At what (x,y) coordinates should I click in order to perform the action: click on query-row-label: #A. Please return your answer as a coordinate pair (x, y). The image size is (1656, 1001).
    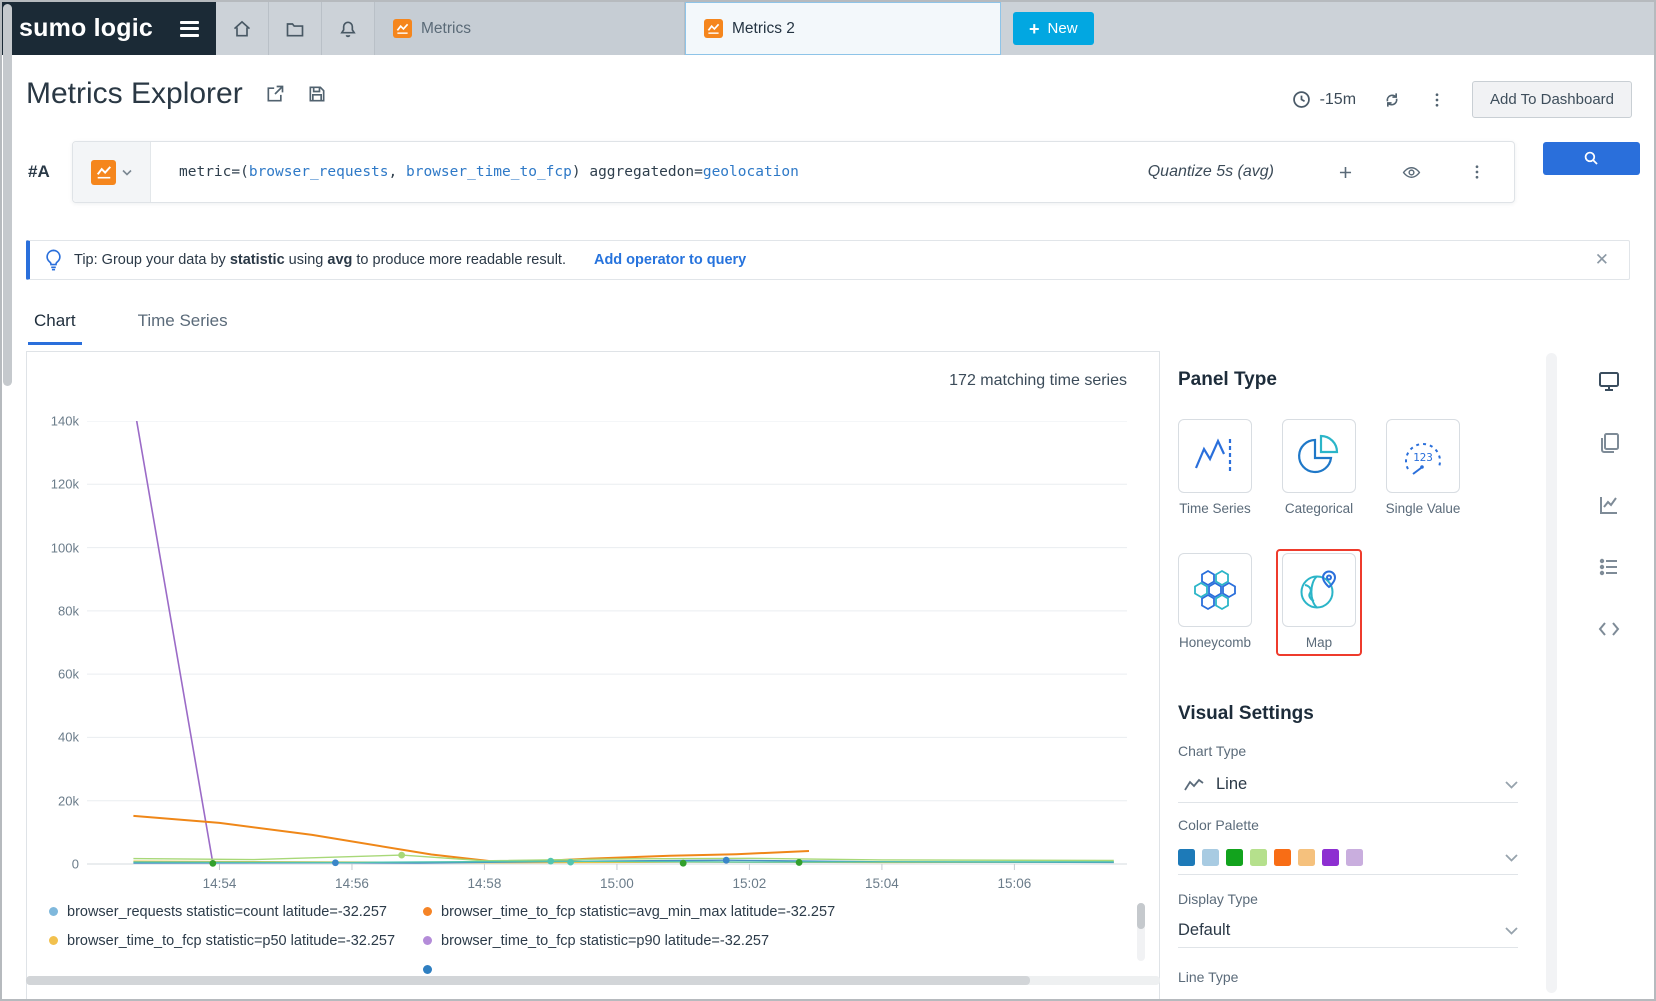
    Looking at the image, I should click on (39, 171).